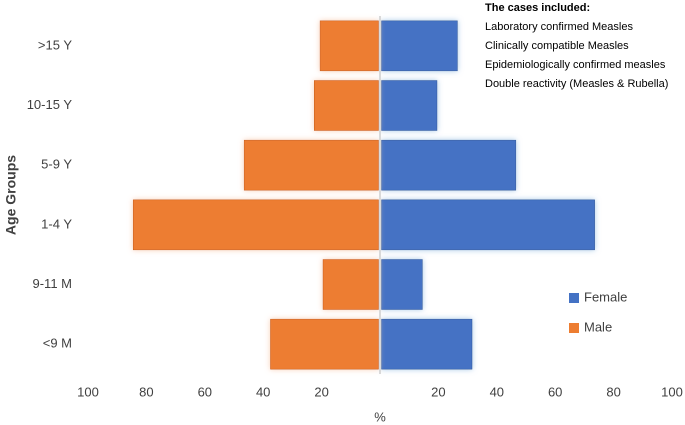 This screenshot has height=425, width=685. What do you see at coordinates (598, 326) in the screenshot?
I see `legend-label: Male` at bounding box center [598, 326].